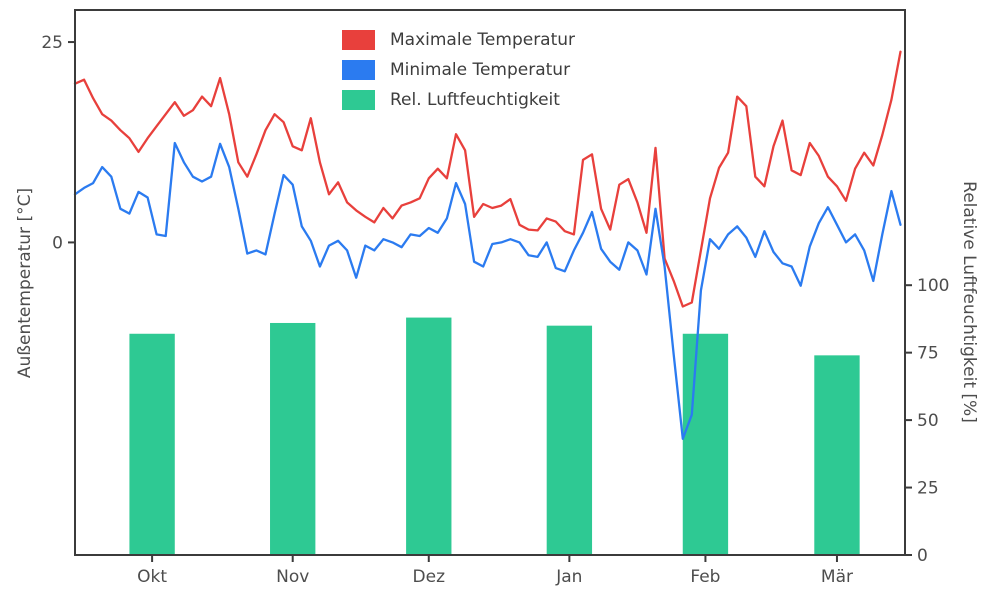 The width and height of the screenshot is (1000, 600). Describe the element at coordinates (475, 100) in the screenshot. I see `legend-label: Rel. Luftfeuchtigkeit` at that location.